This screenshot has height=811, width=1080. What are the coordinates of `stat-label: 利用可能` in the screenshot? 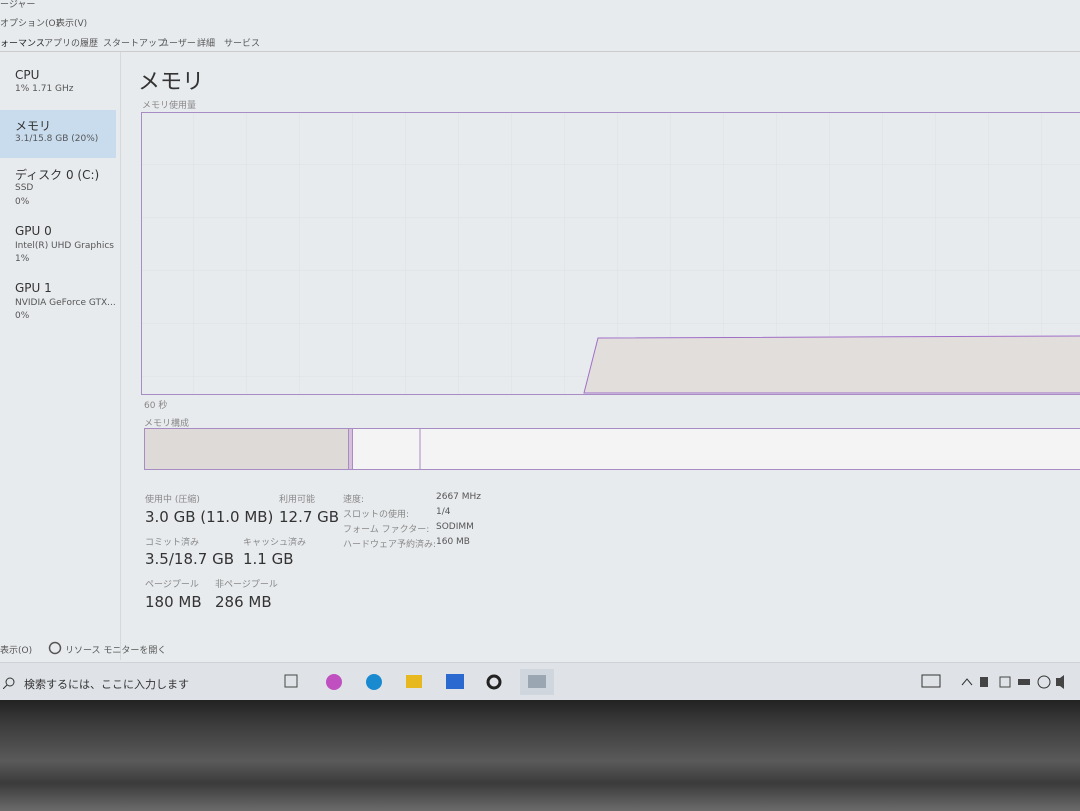 It's located at (297, 500).